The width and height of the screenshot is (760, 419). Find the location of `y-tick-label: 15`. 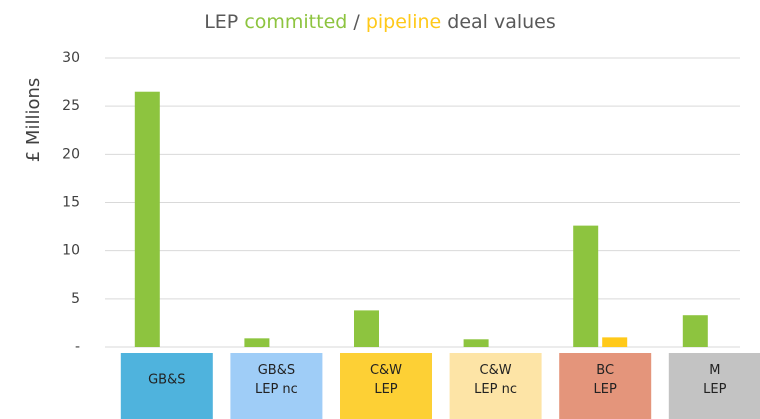

y-tick-label: 15 is located at coordinates (71, 203).